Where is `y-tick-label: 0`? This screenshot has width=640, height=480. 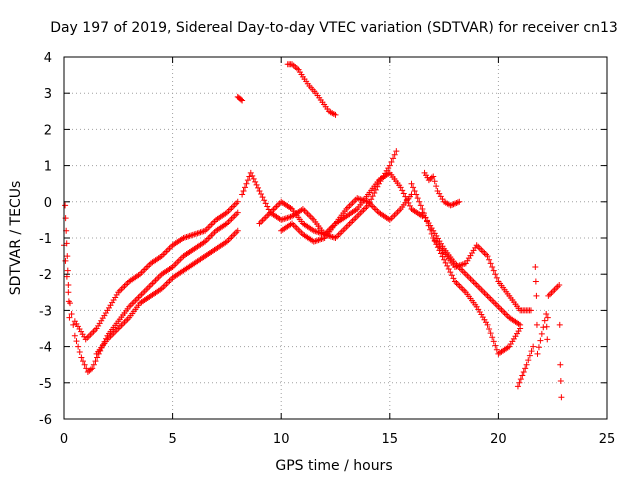 y-tick-label: 0 is located at coordinates (48, 203).